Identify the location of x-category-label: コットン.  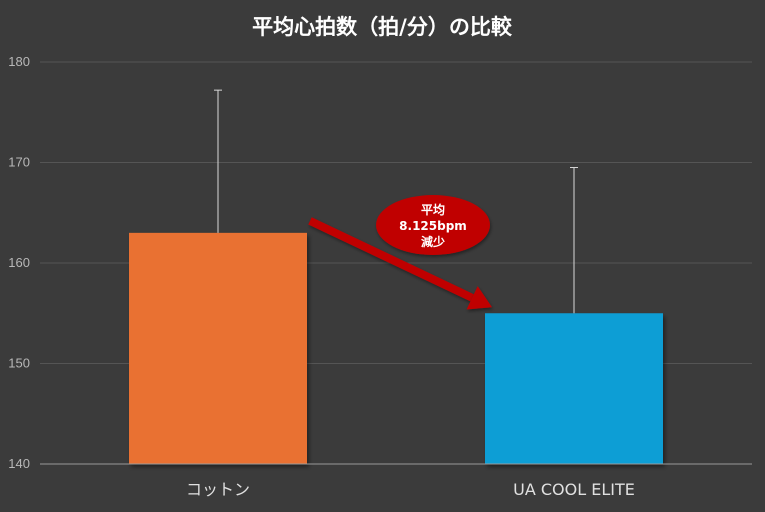
(218, 489).